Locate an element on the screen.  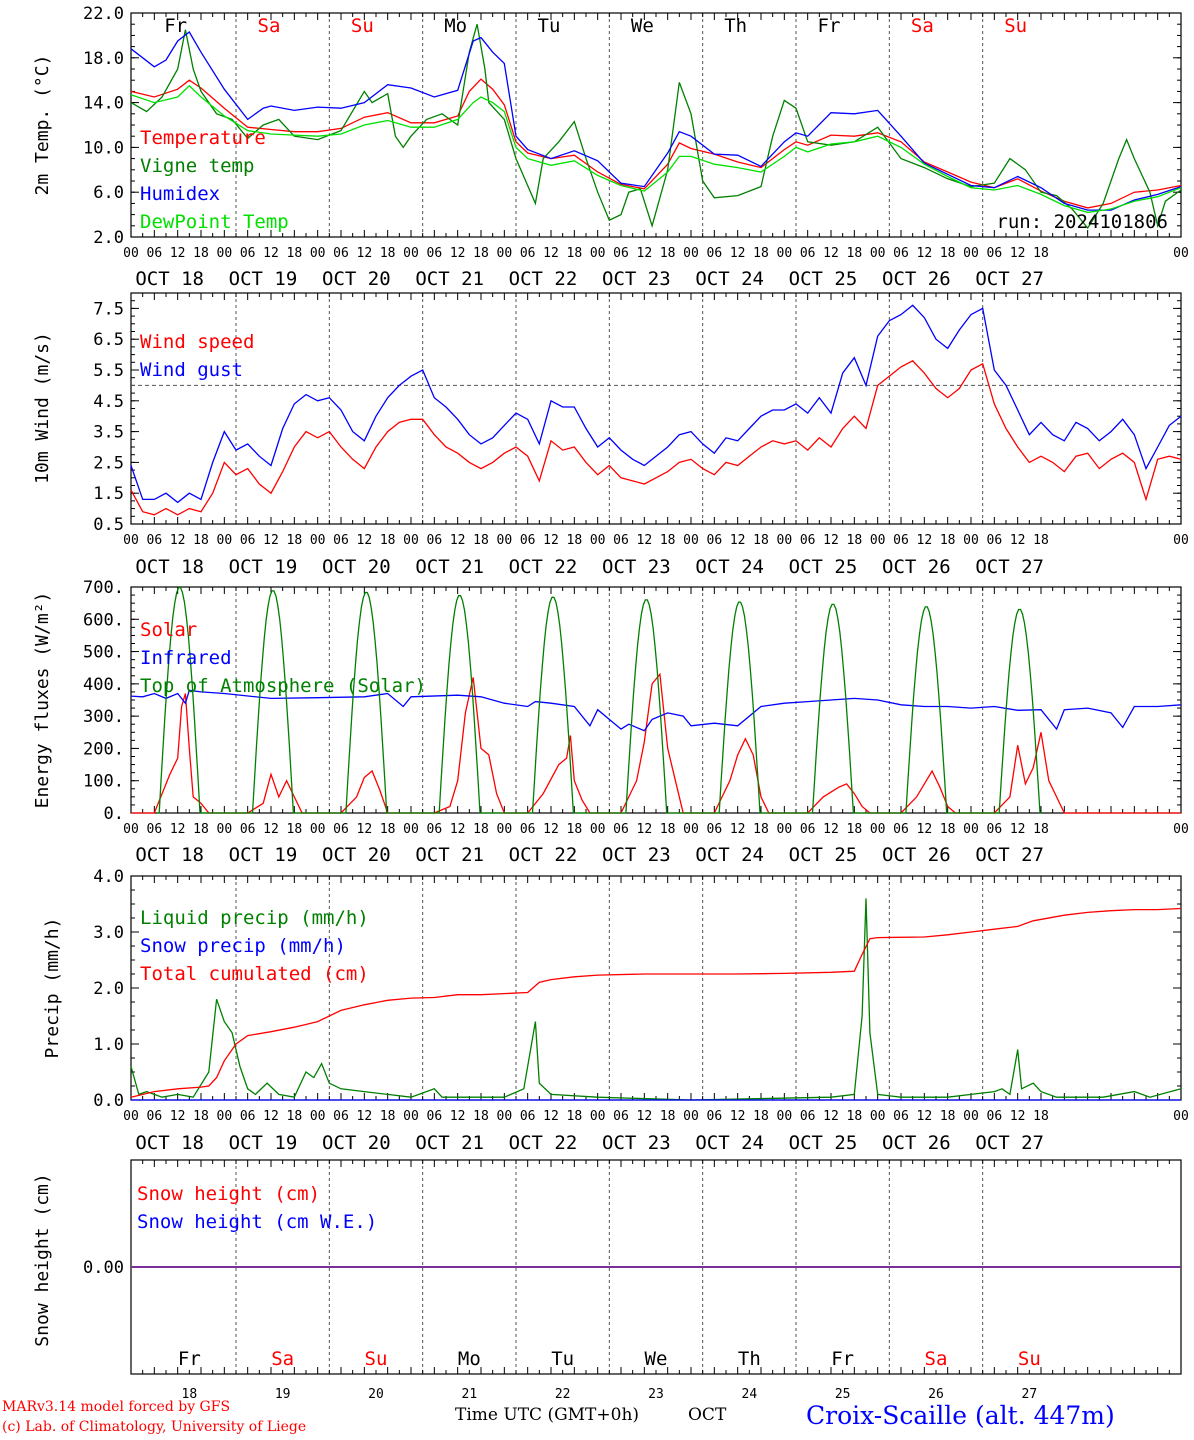
legend-entry: Top of Atmosphere (Solar) is located at coordinates (283, 686).